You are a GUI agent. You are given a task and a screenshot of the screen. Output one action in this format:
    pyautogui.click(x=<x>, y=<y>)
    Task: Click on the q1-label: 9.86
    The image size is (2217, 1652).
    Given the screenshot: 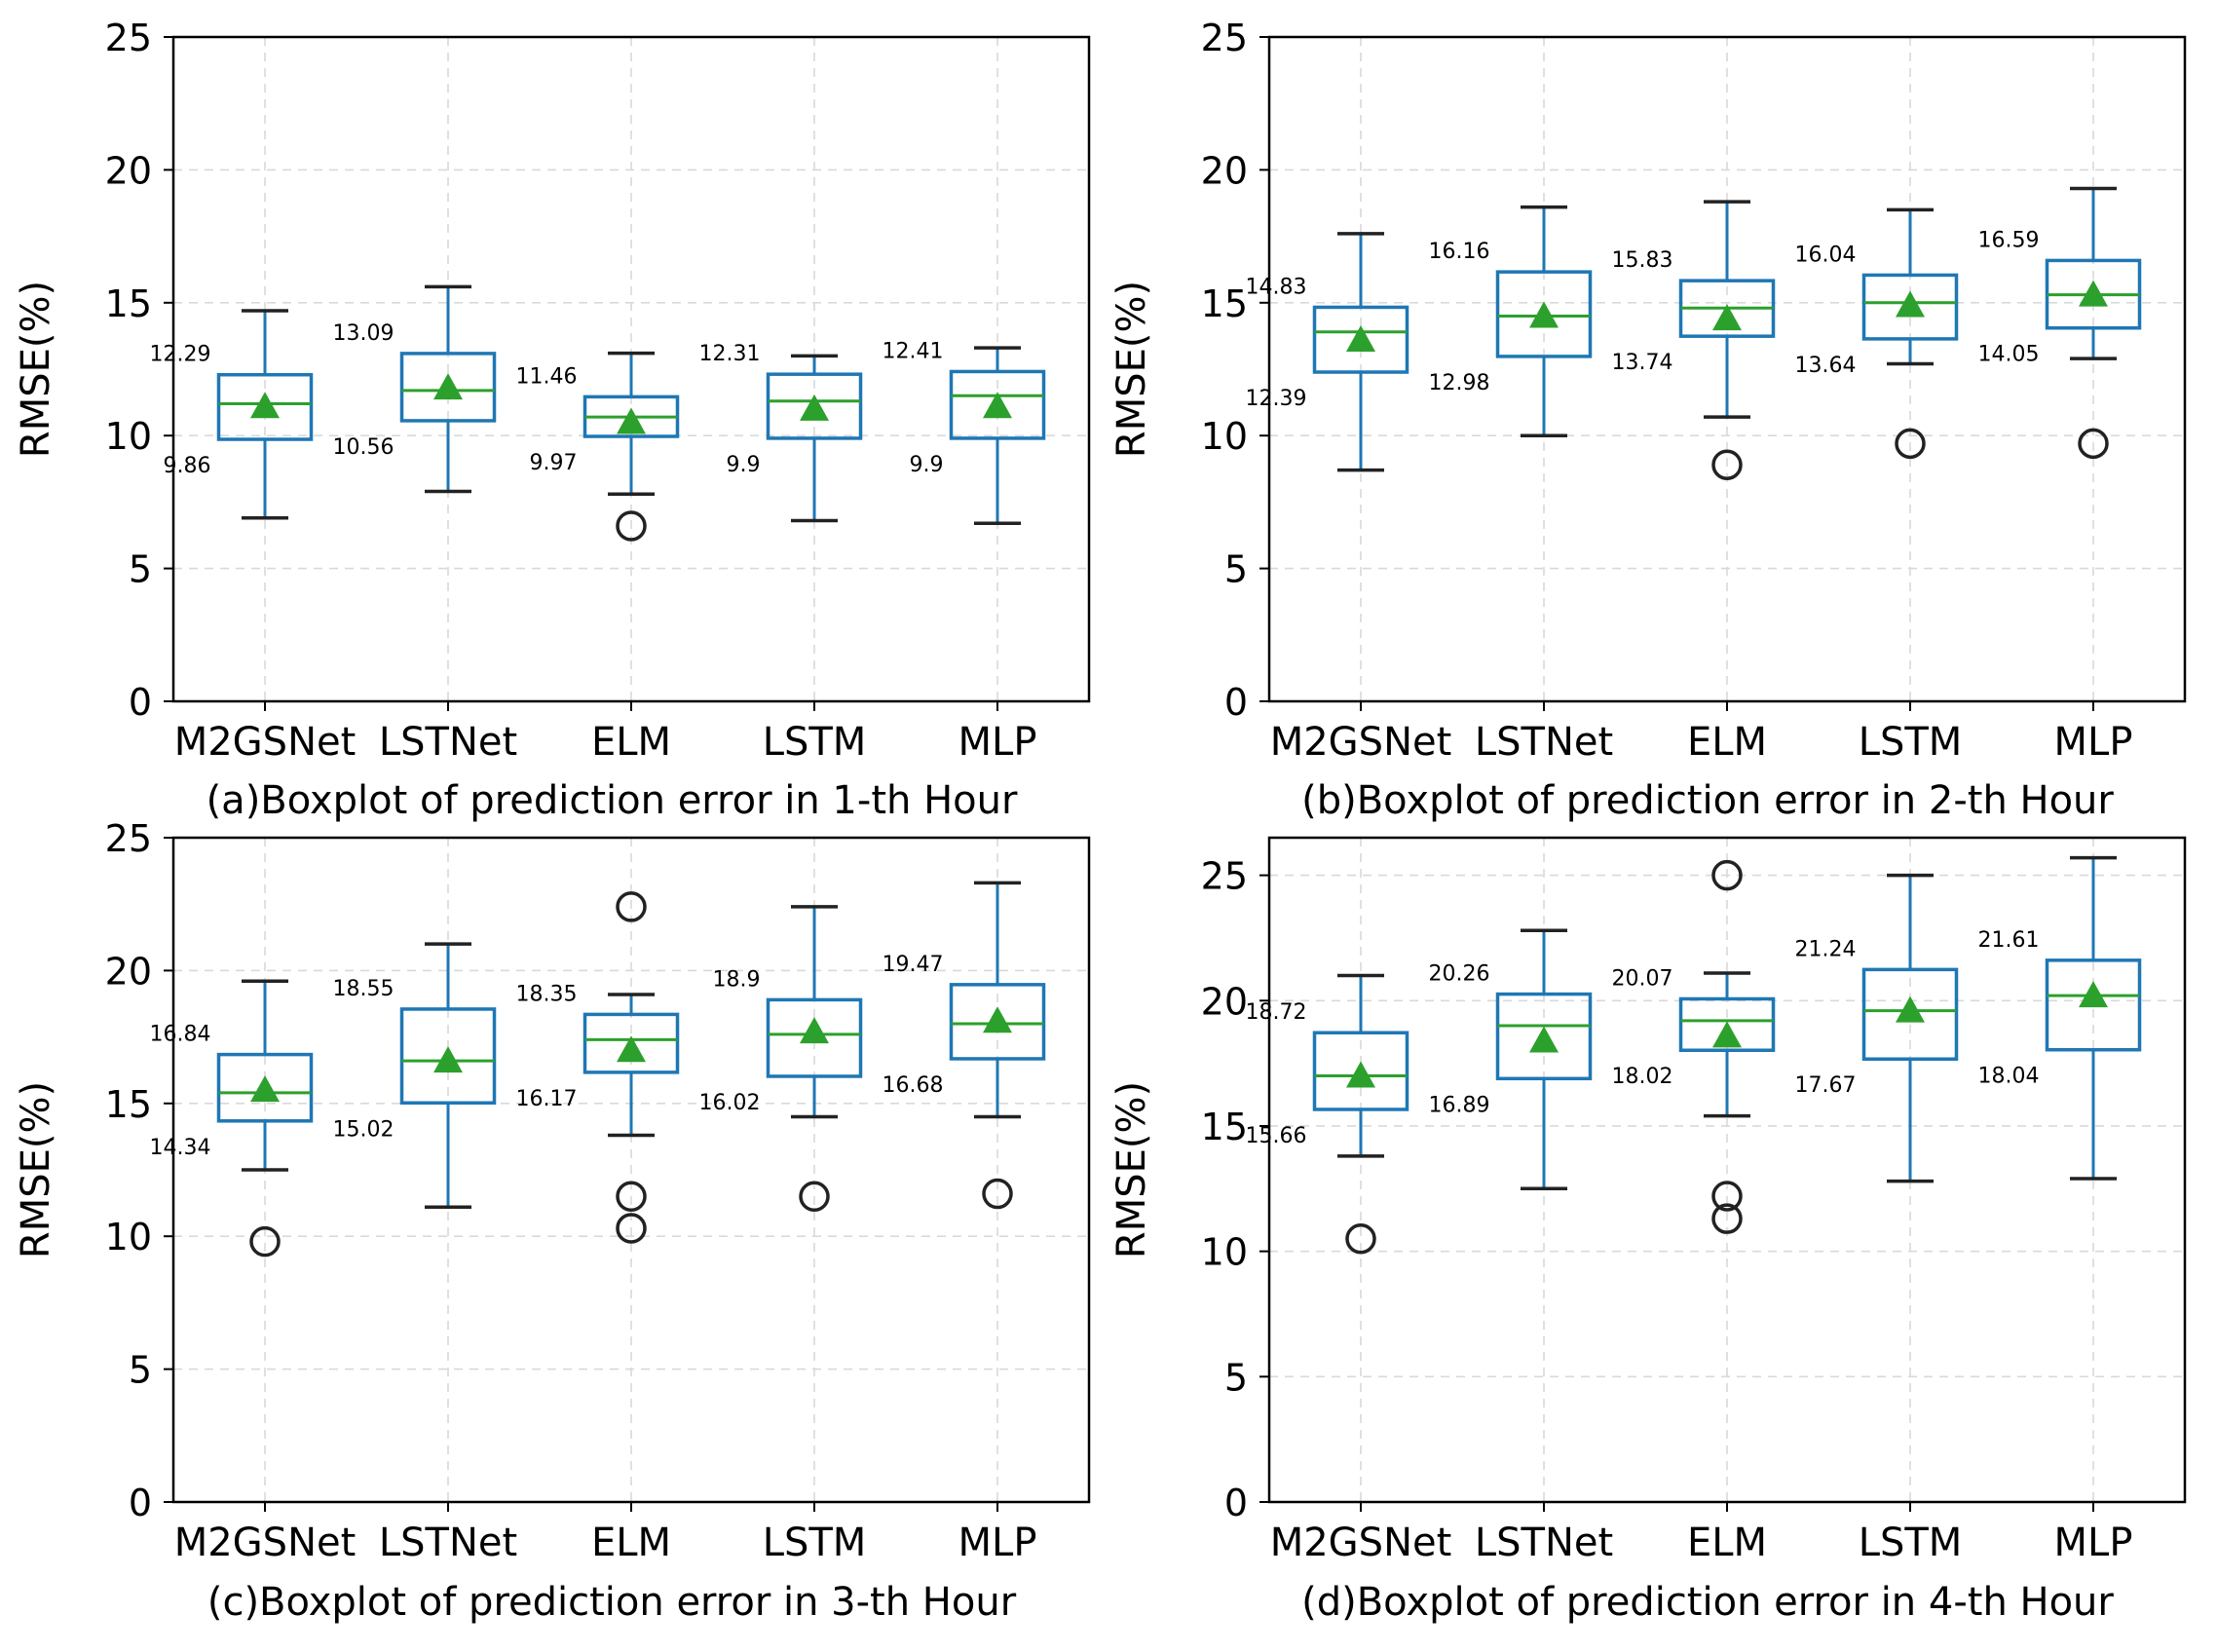 What is the action you would take?
    pyautogui.click(x=187, y=466)
    